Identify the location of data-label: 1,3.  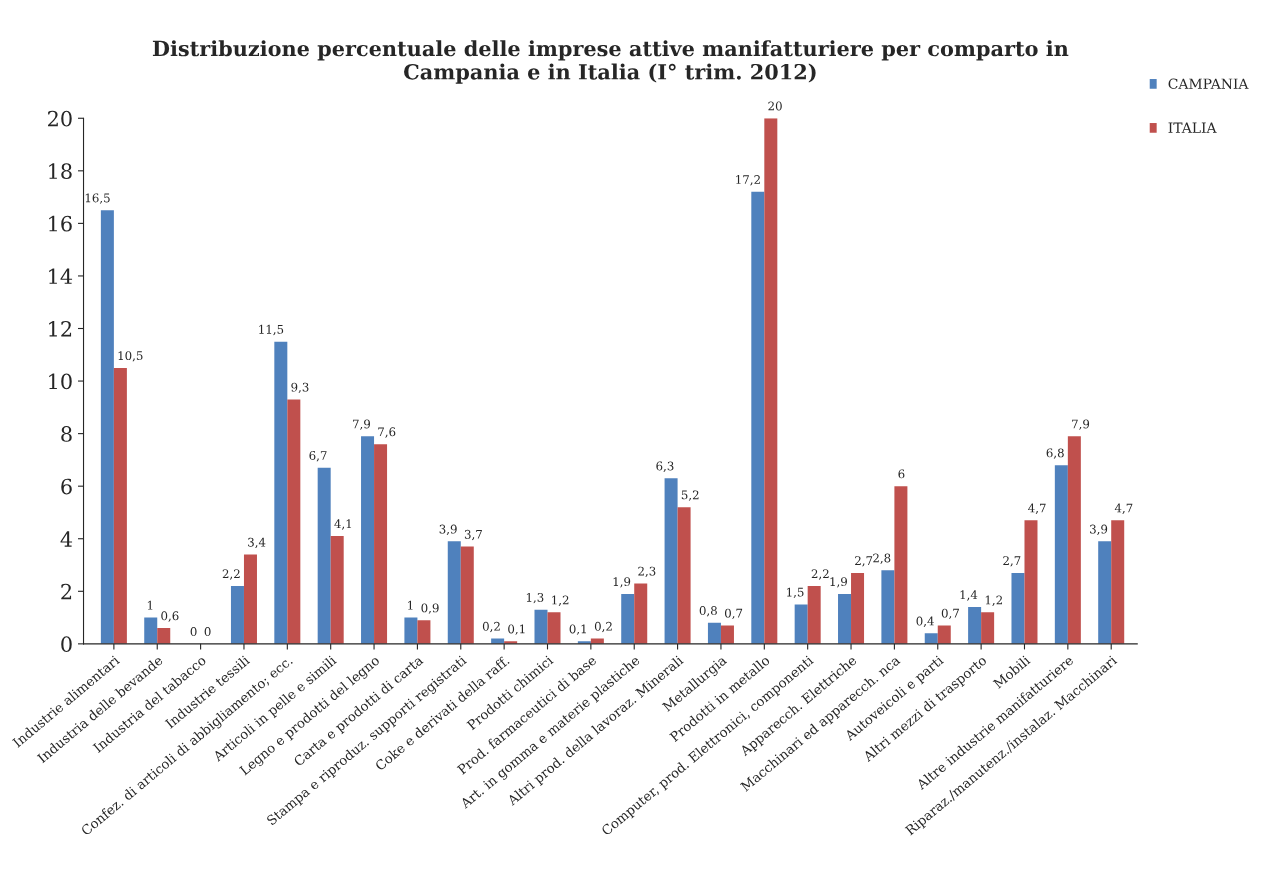
(535, 598).